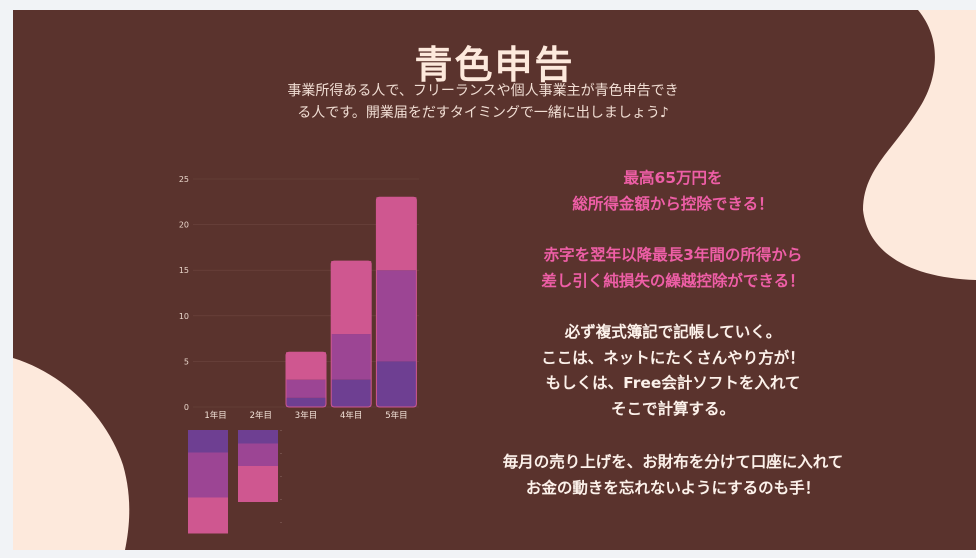  Describe the element at coordinates (184, 270) in the screenshot. I see `y-tick-label: 15` at that location.